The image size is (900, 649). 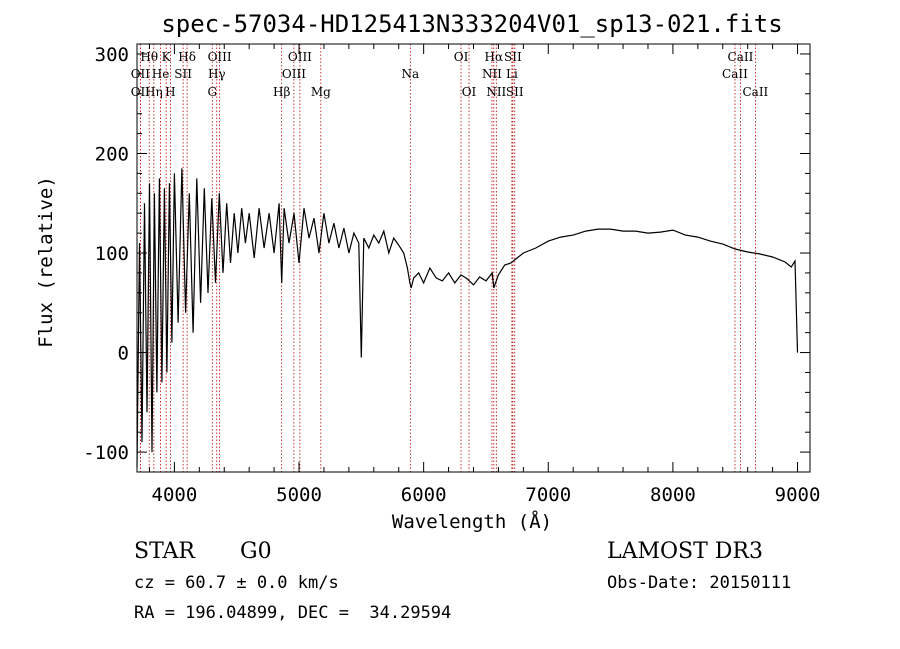 I want to click on y-tick-label: 200, so click(x=112, y=154).